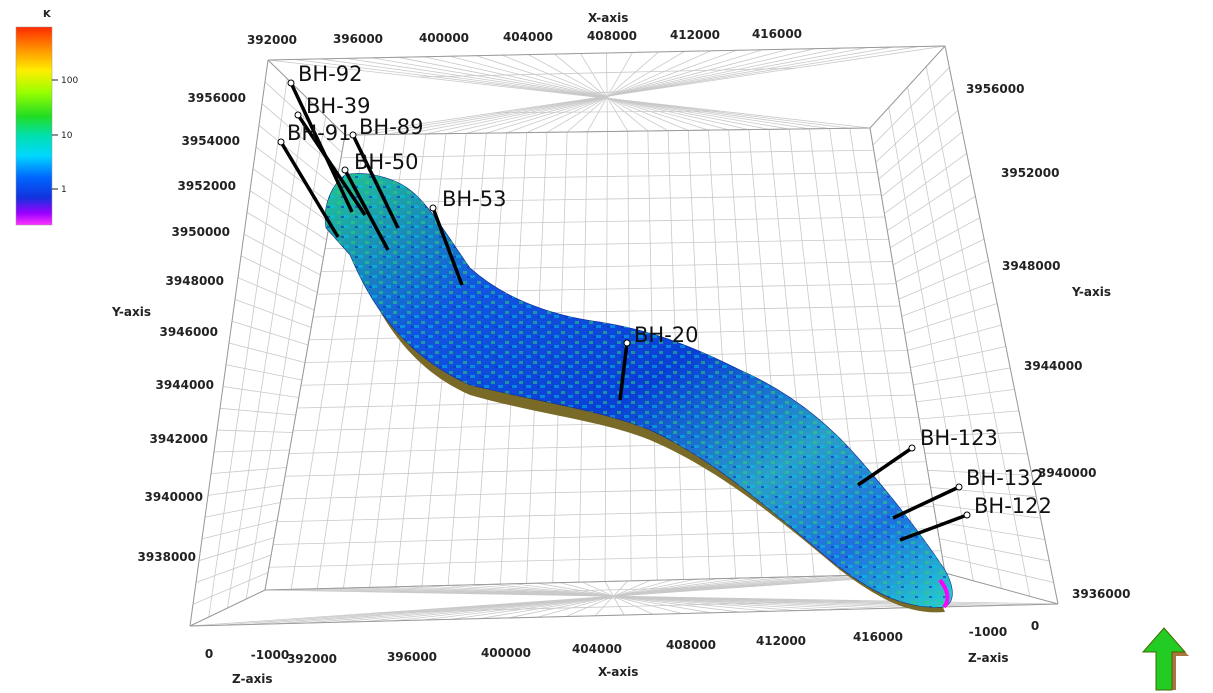  What do you see at coordinates (412, 657) in the screenshot?
I see `x-tick-bottom: 396000` at bounding box center [412, 657].